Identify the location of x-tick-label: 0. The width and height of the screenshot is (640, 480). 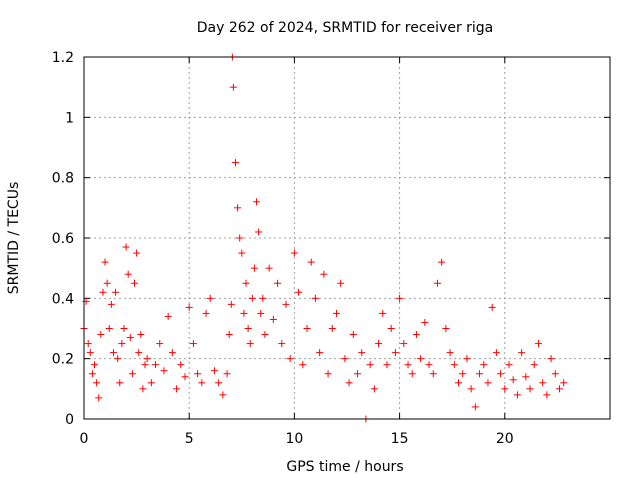
(84, 439).